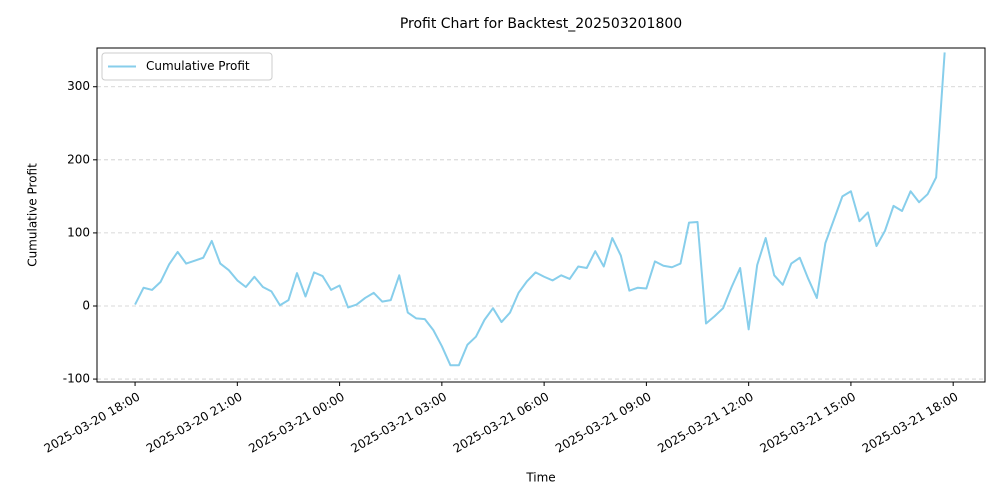 The image size is (1000, 504). Describe the element at coordinates (78, 159) in the screenshot. I see `y-tick-label: 200` at that location.